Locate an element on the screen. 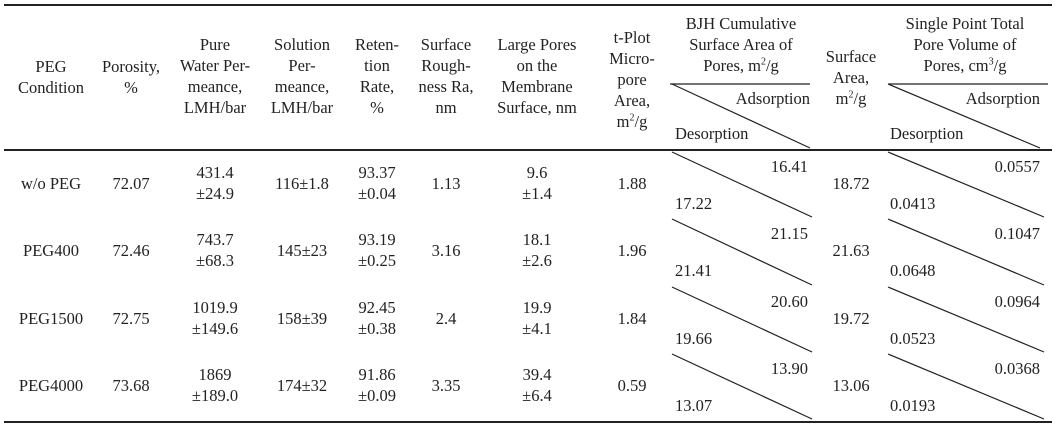 Image resolution: width=1056 pixels, height=427 pixels. cell-porosity: 72.07 is located at coordinates (131, 183).